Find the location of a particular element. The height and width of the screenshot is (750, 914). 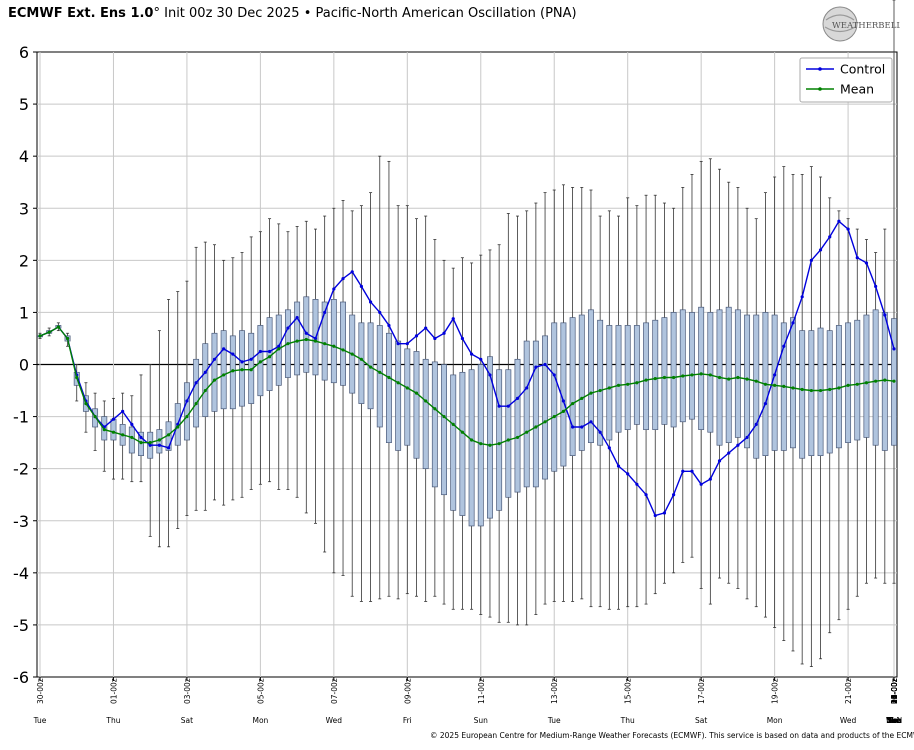

x-date-label: 29-00z is located at coordinates (894, 691).